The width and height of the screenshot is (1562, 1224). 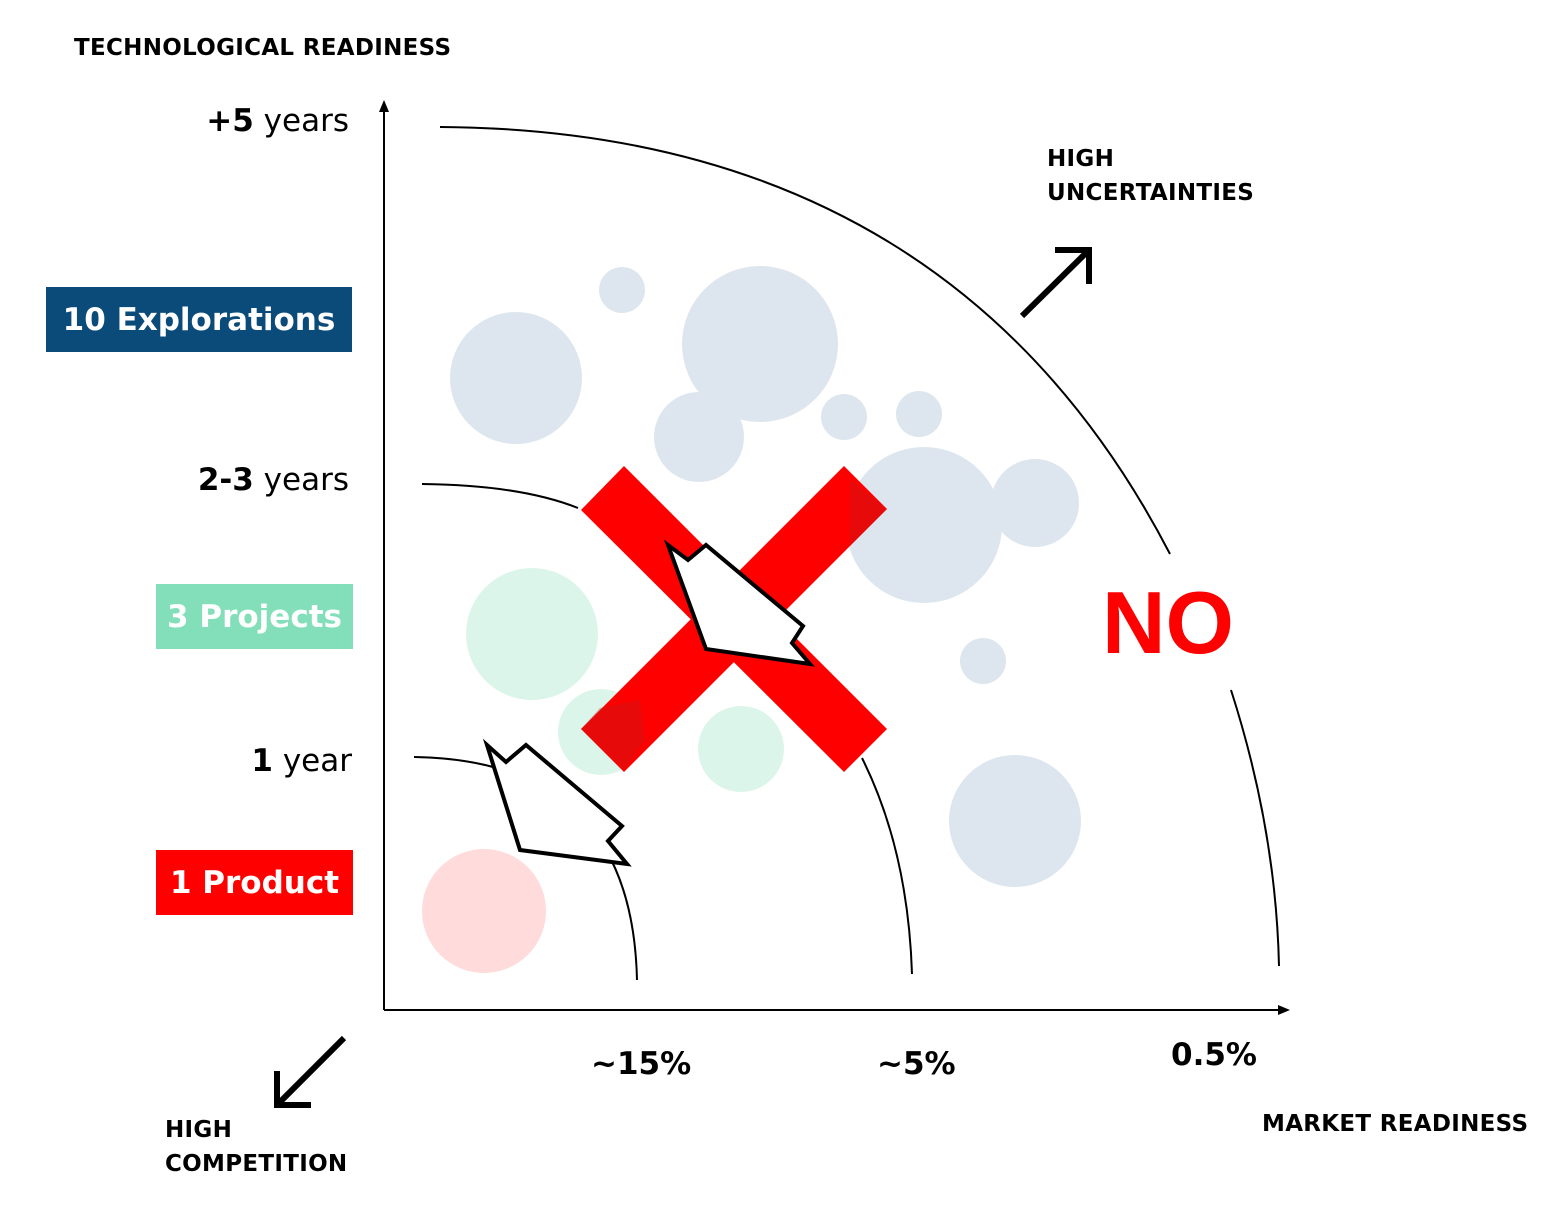 What do you see at coordinates (641, 1064) in the screenshot?
I see `x-tick-15-percent: ~15%` at bounding box center [641, 1064].